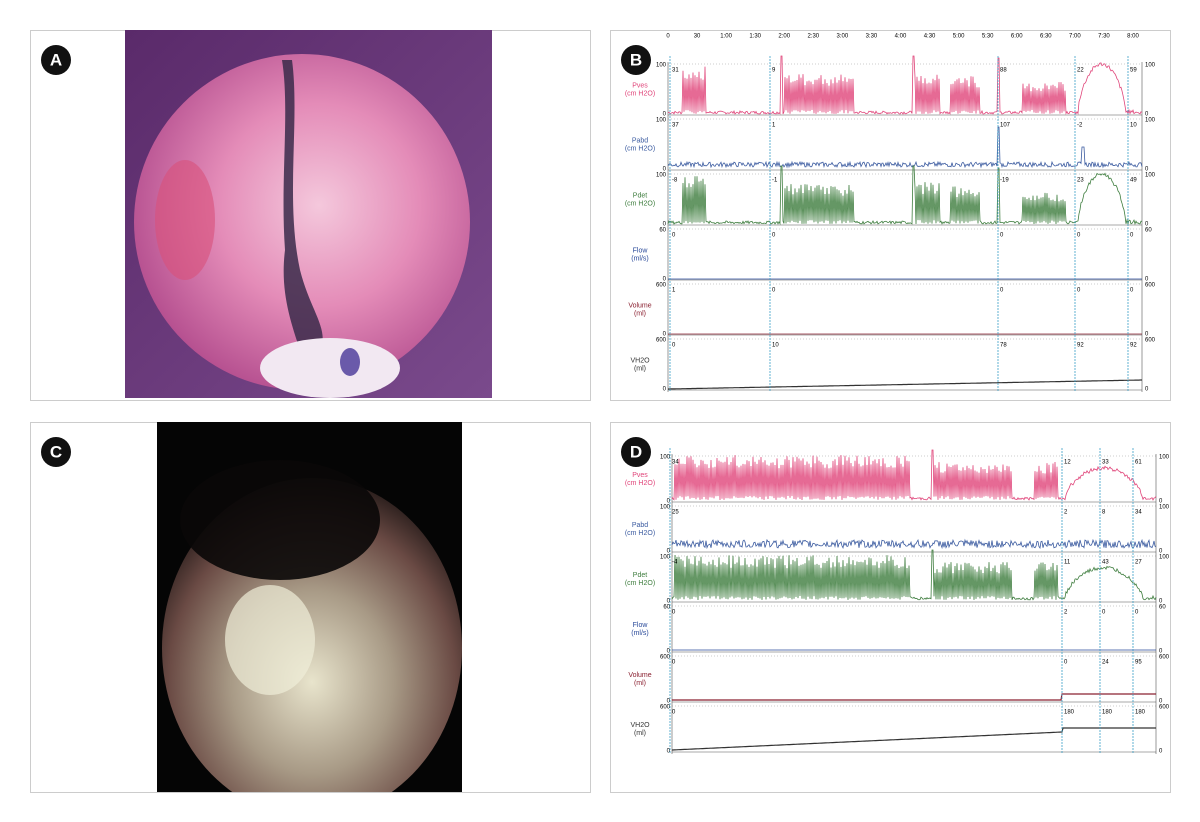 The height and width of the screenshot is (822, 1200). Describe the element at coordinates (1003, 71) in the screenshot. I see `cursor-value: 88` at that location.